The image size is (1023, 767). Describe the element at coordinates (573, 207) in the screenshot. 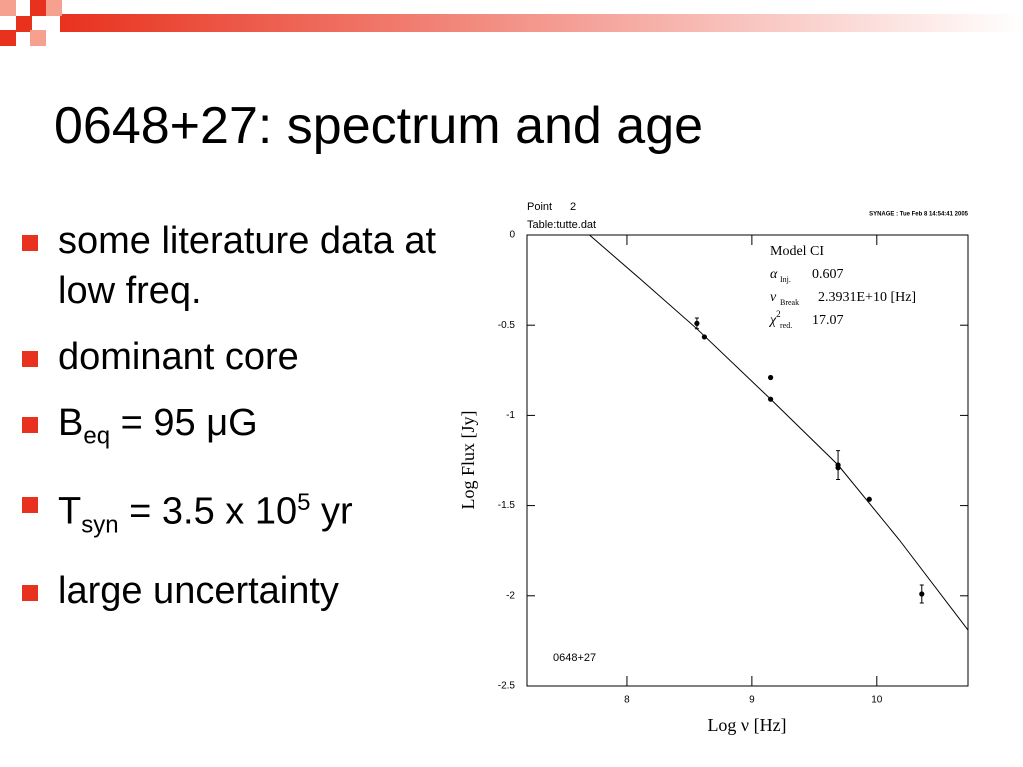

I see `point-number: 2` at that location.